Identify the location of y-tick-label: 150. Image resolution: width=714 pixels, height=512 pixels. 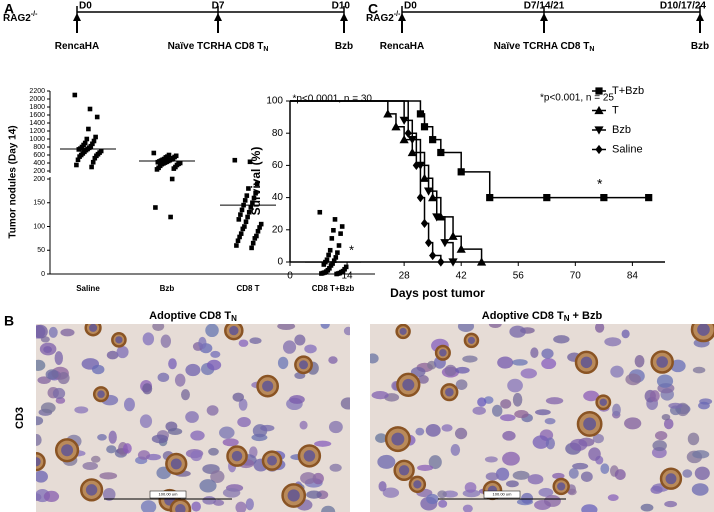
(39, 203).